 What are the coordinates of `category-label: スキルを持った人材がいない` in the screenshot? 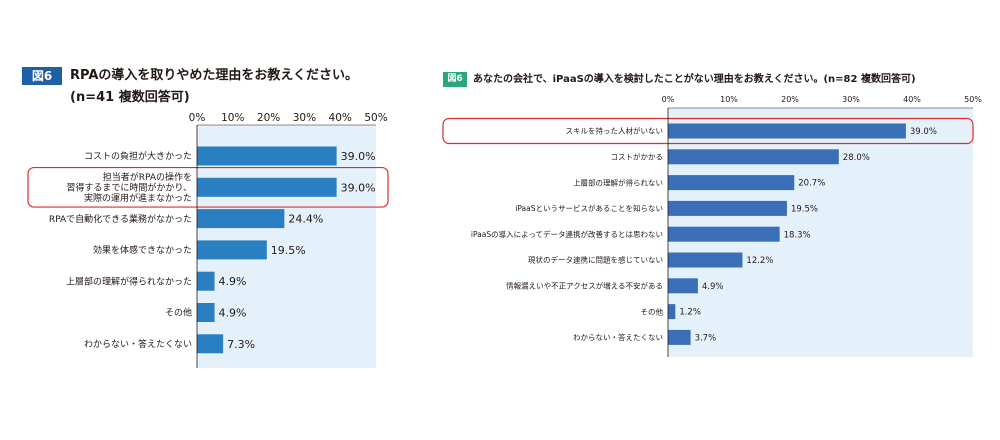 It's located at (615, 131).